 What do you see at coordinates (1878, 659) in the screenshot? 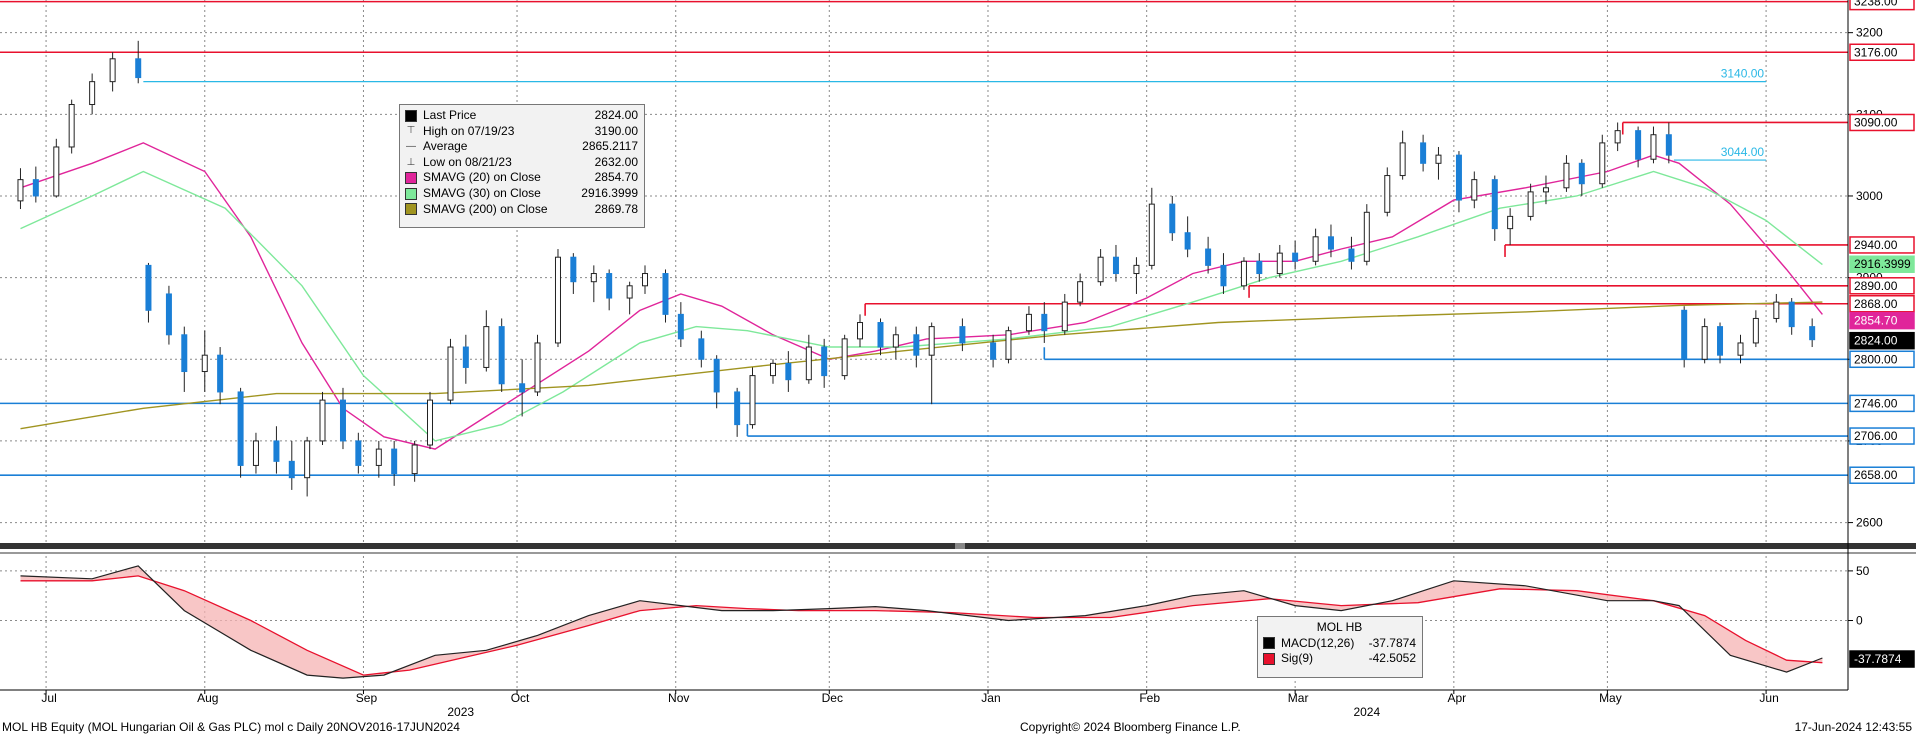
I see `macd-value-tag-text: -37.7874` at bounding box center [1878, 659].